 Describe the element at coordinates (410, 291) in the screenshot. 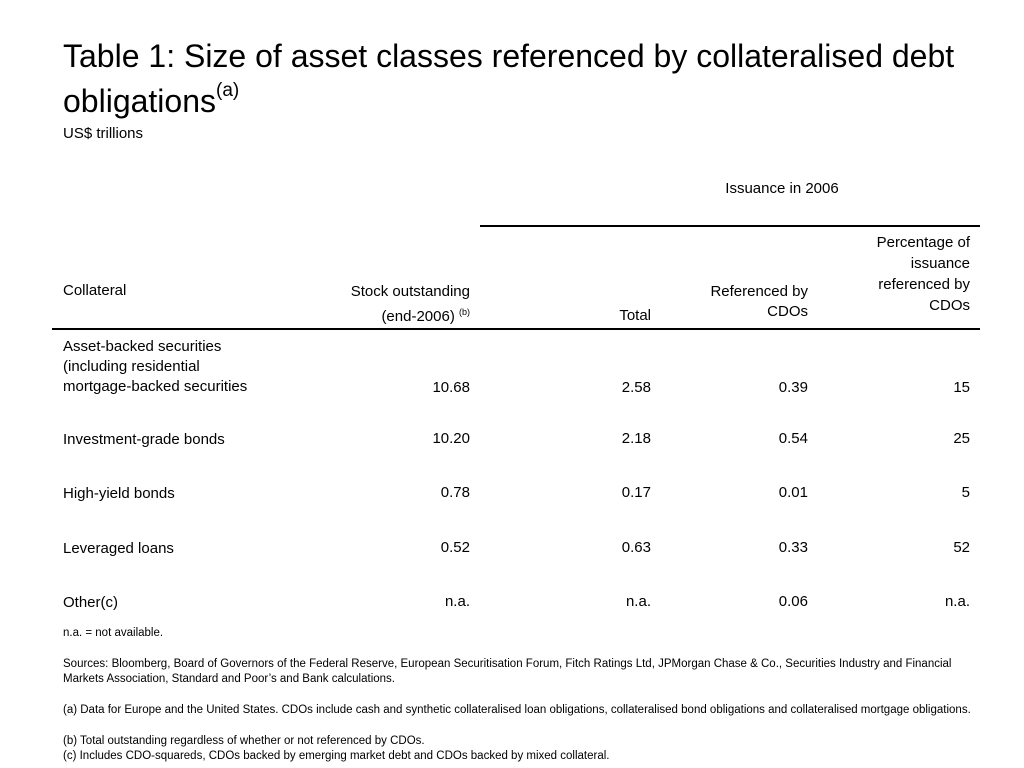

I see `stock-header-line1: Stock outstanding` at that location.